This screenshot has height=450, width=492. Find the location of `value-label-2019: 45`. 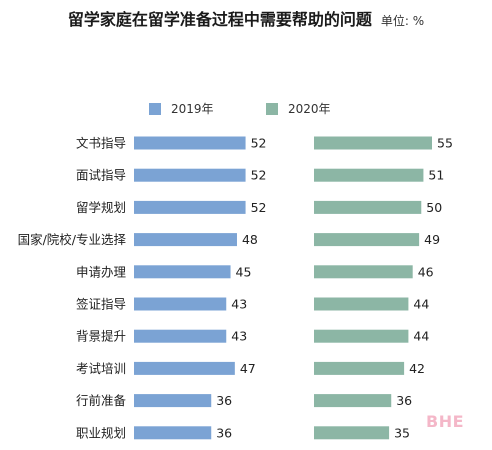

value-label-2019: 45 is located at coordinates (244, 271).